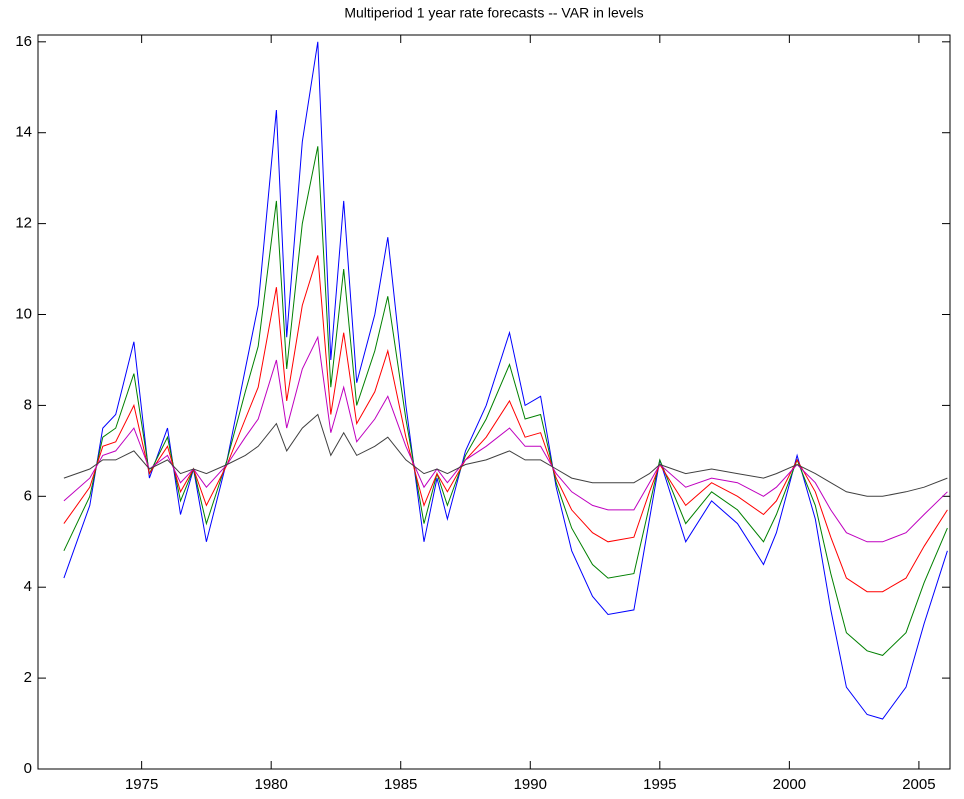  Describe the element at coordinates (28, 768) in the screenshot. I see `y-tick-label: 0` at that location.